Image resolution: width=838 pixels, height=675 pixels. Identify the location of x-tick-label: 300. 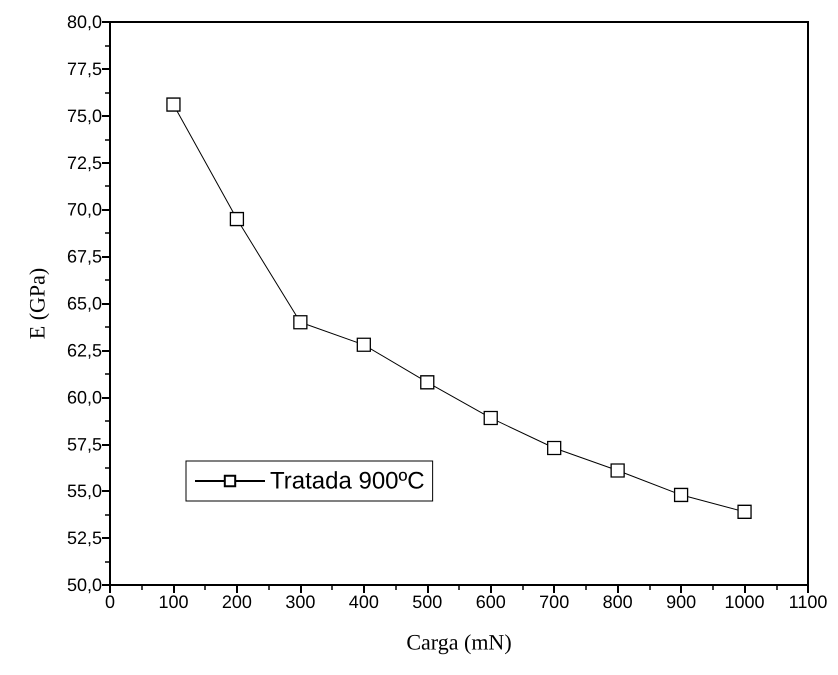
(300, 602).